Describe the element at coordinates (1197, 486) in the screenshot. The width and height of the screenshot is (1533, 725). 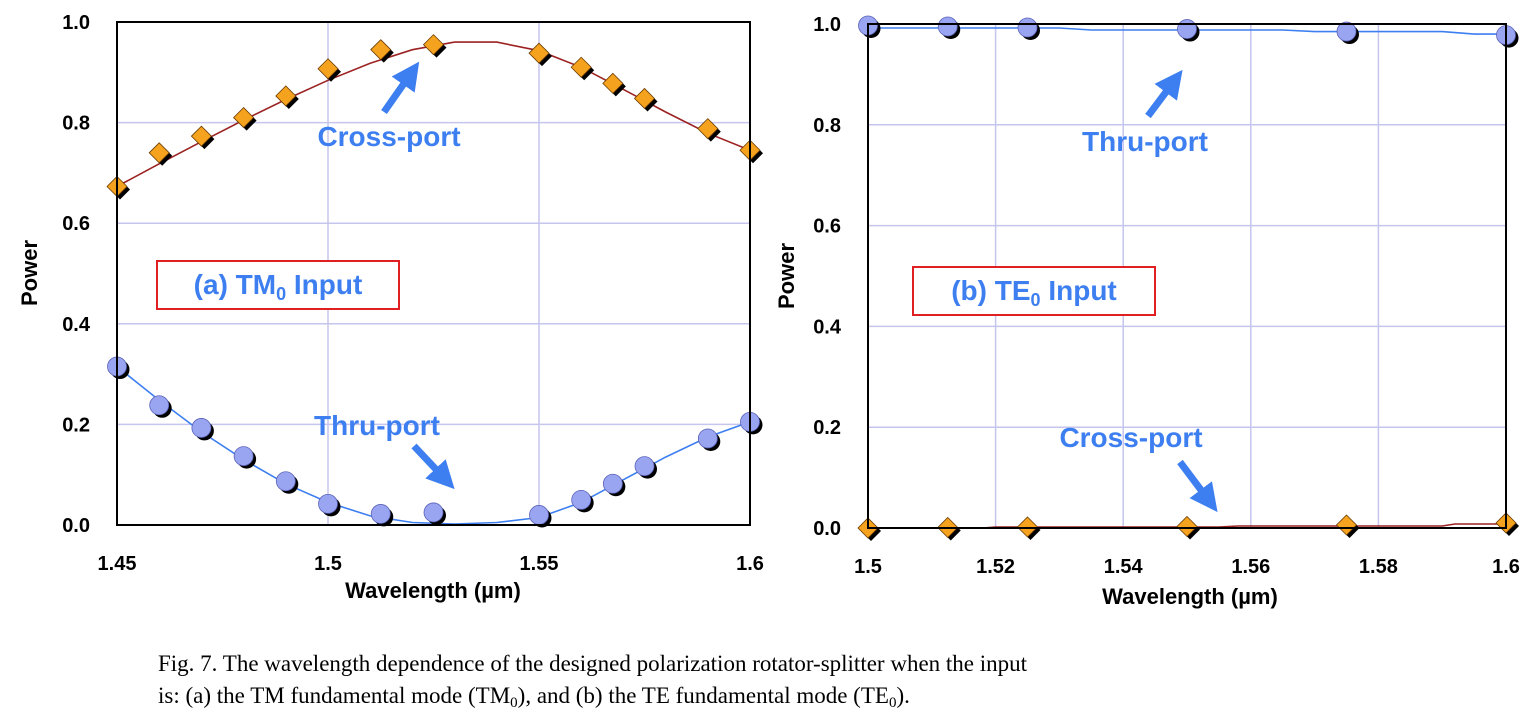
I see `annotation-cross-port-b-arrow` at that location.